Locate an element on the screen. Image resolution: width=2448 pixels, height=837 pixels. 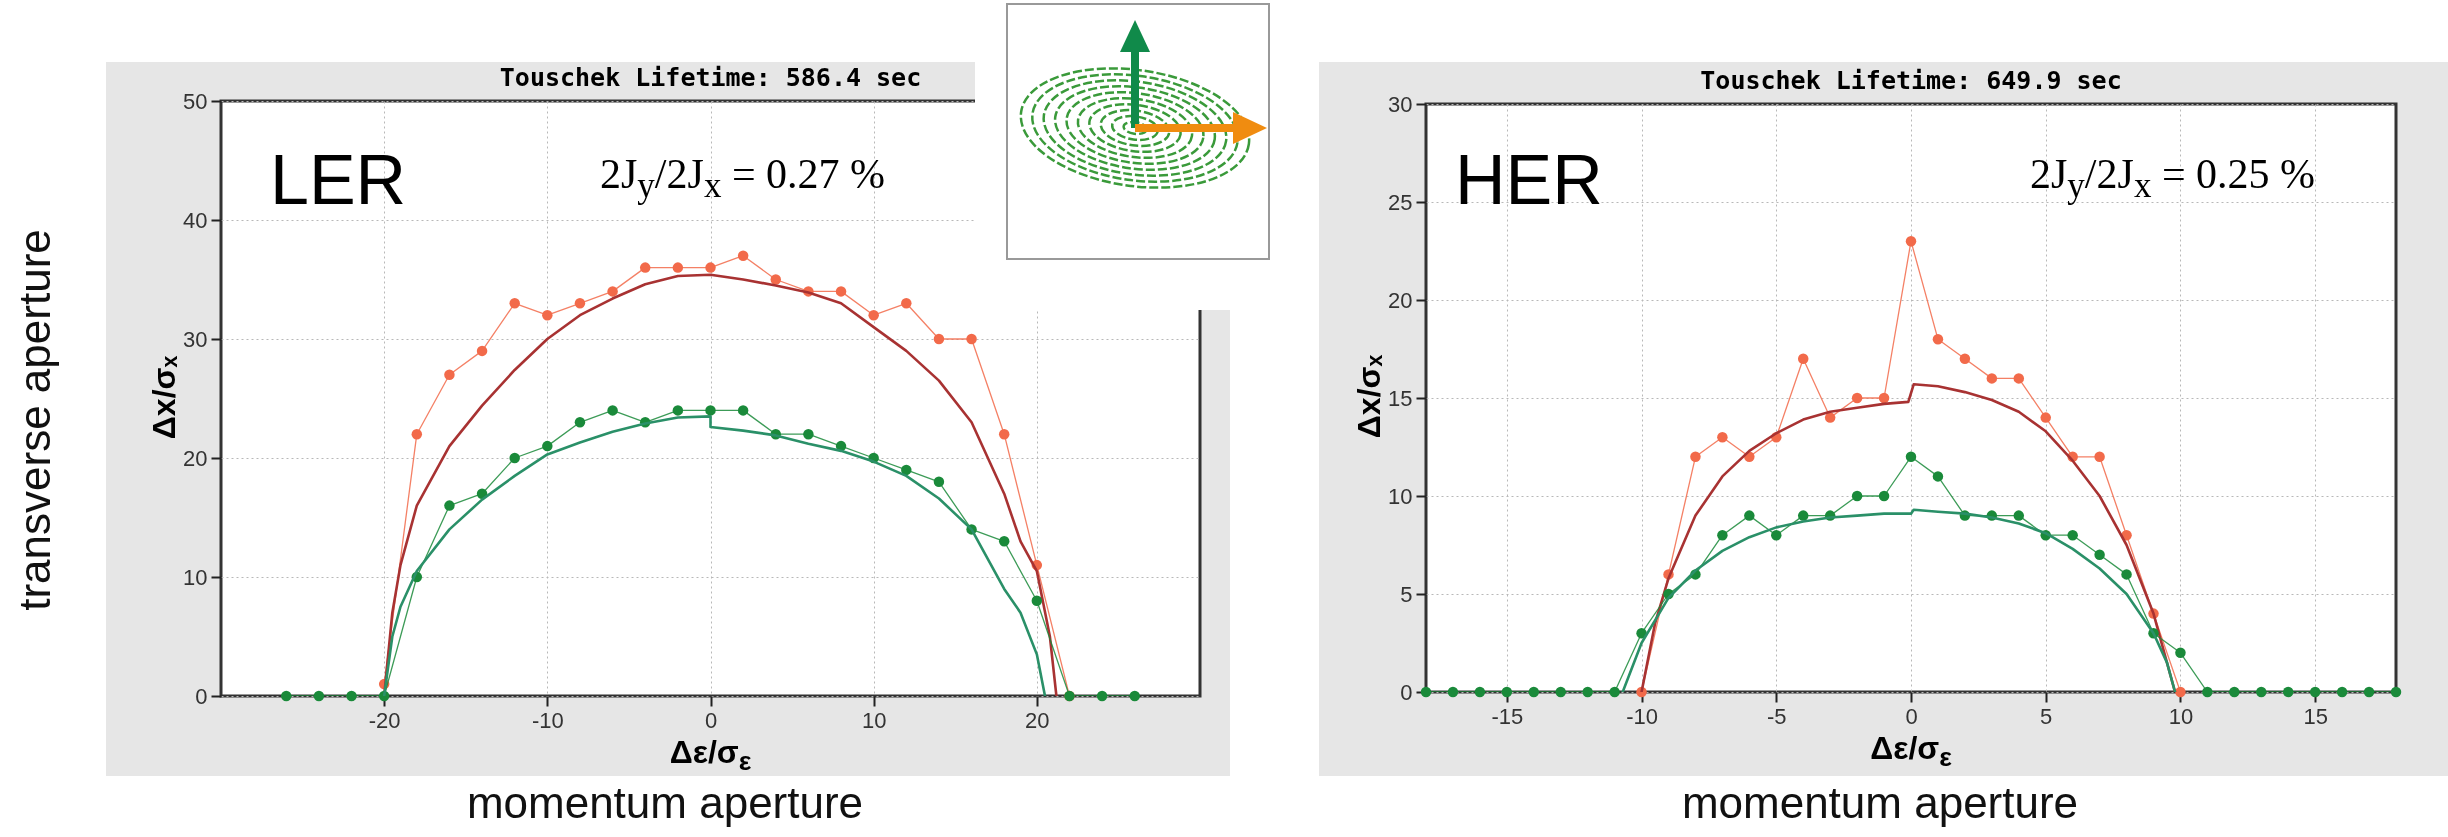
annotation: LER is located at coordinates (338, 180).